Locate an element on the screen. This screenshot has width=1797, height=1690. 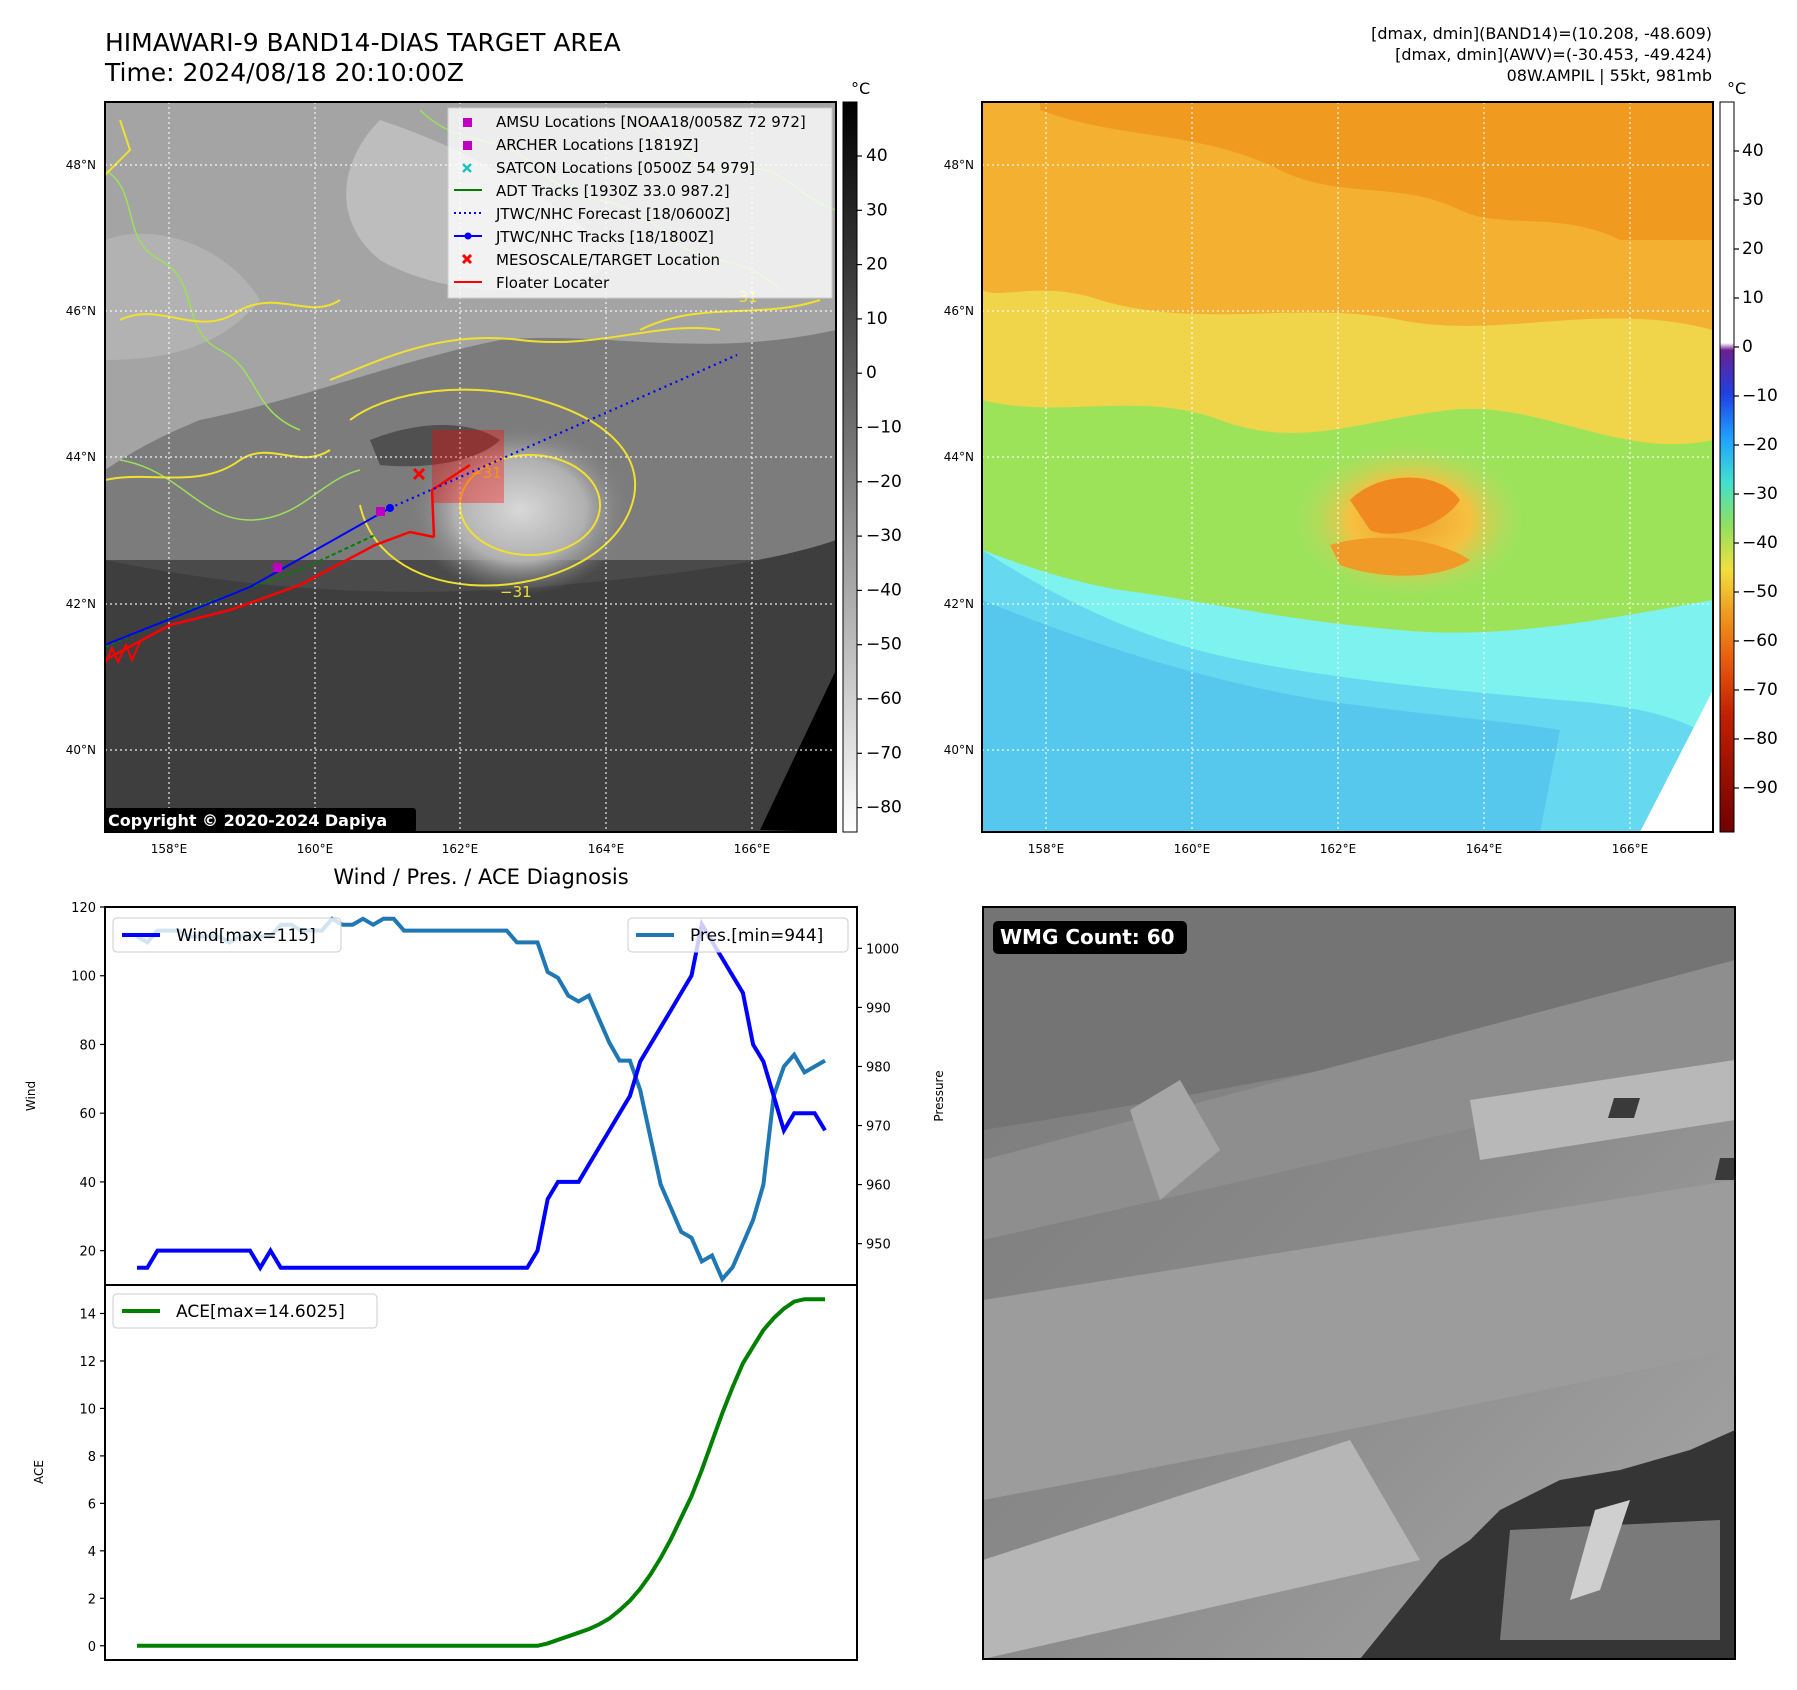
color-colorbar: °C 40 30 20 10 0 −10 −20 −30 −40 −50 −60 −70 −80 −90 is located at coordinates (1748, 456).